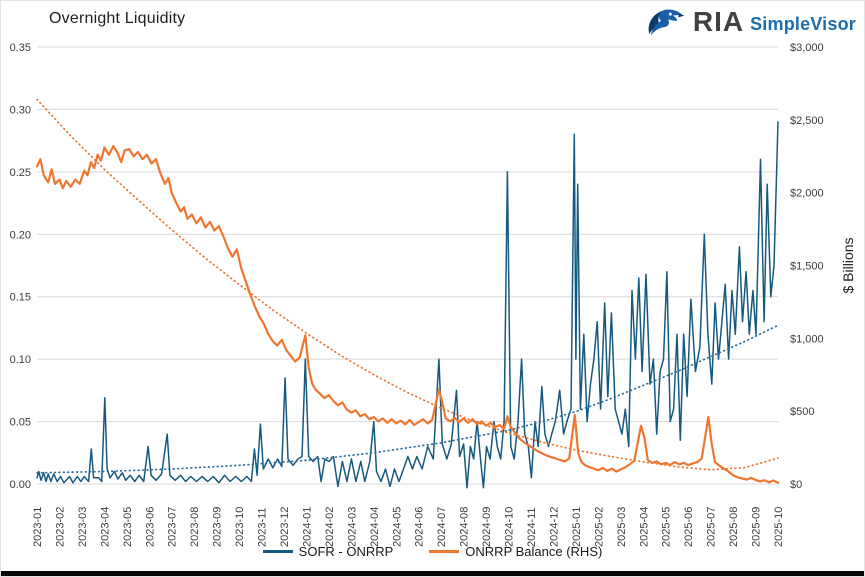  Describe the element at coordinates (420, 527) in the screenshot. I see `x-axis-tick-label: 2024-06` at that location.